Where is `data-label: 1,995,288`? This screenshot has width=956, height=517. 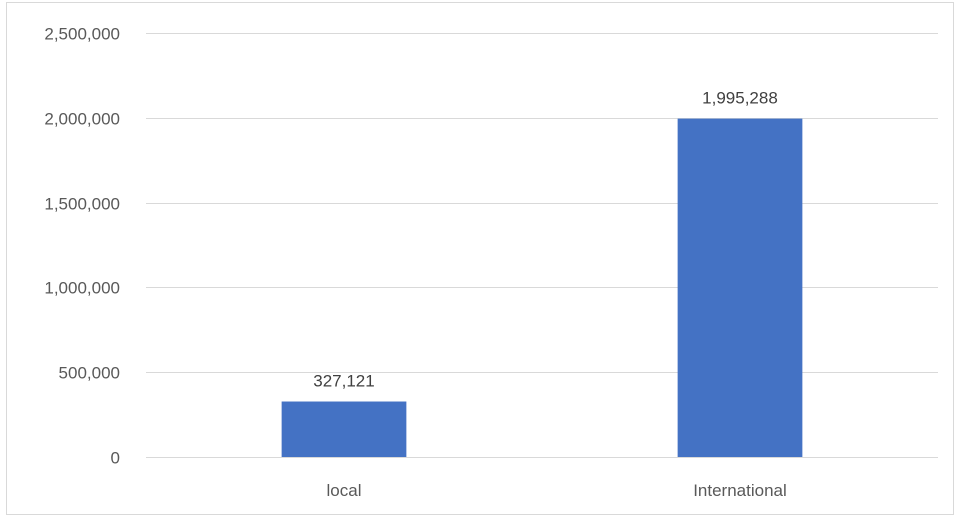 data-label: 1,995,288 is located at coordinates (740, 98).